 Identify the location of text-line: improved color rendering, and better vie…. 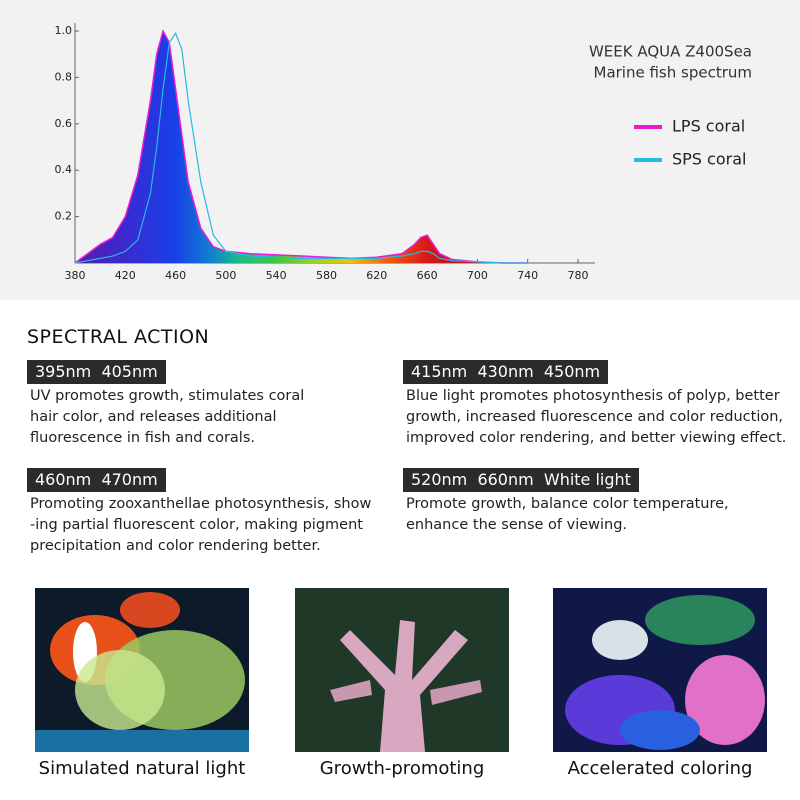
(596, 438).